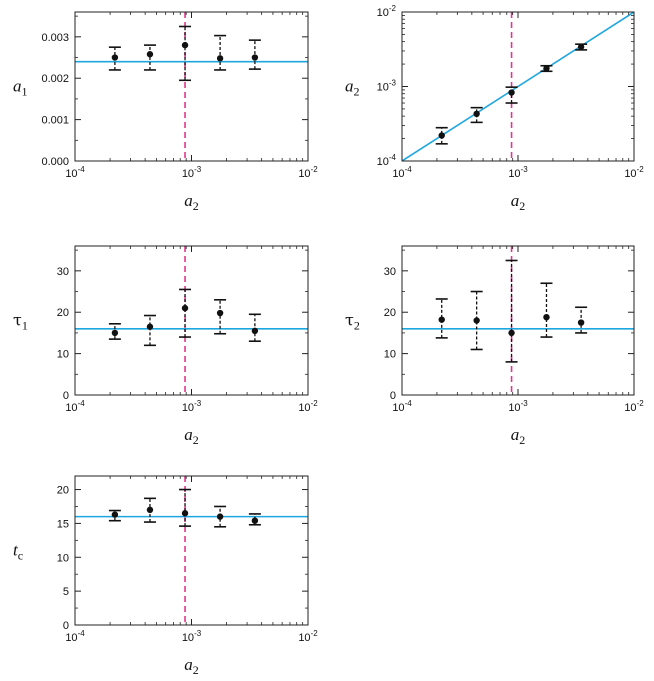 The height and width of the screenshot is (681, 654). Describe the element at coordinates (55, 162) in the screenshot. I see `y-tick-label: 0.000` at that location.